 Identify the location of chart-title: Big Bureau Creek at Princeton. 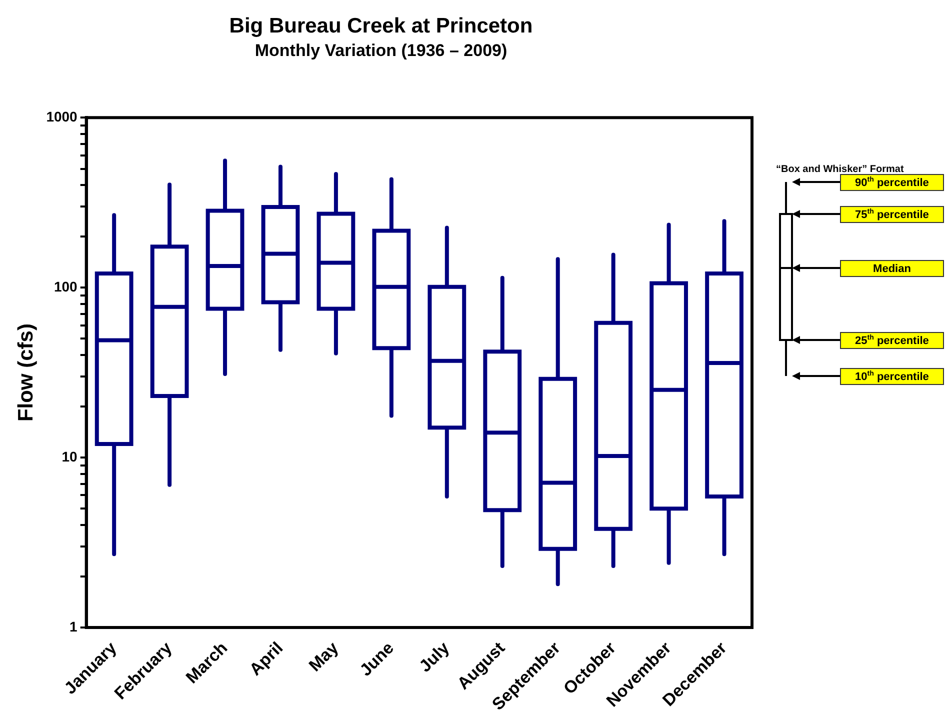
(381, 26).